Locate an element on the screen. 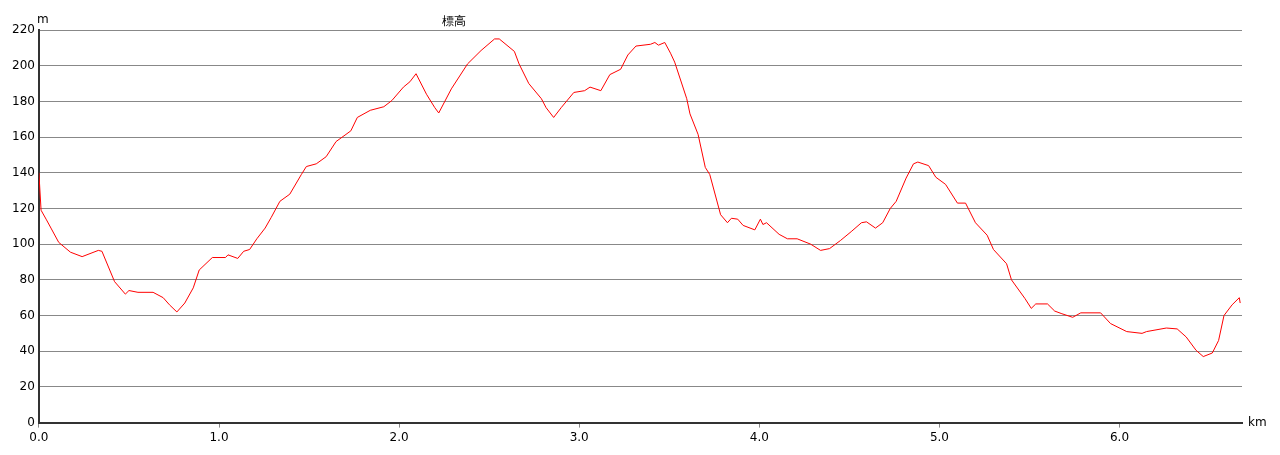  y-tick-label: 200 is located at coordinates (23, 64).